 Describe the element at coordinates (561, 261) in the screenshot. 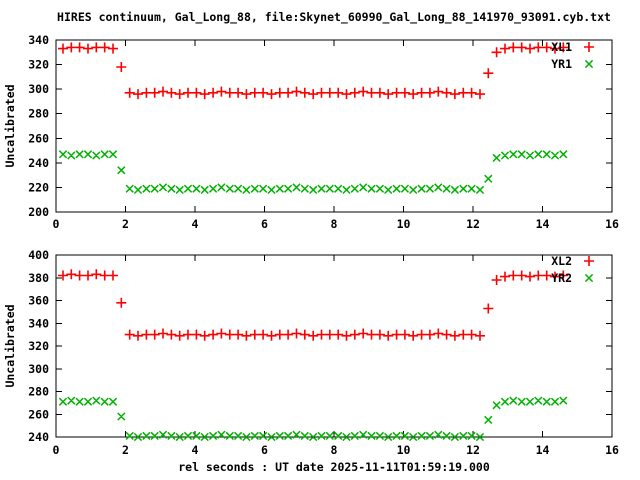

I see `legend-label-XL2: XL2` at that location.